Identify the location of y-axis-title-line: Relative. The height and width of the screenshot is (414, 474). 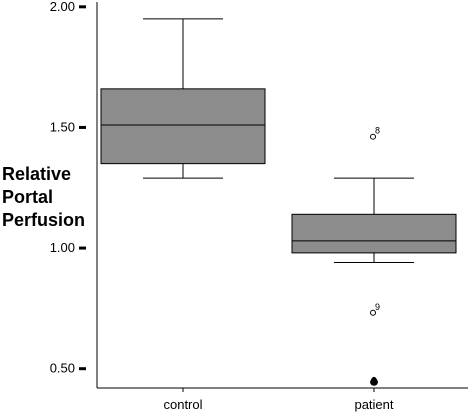
(36, 174).